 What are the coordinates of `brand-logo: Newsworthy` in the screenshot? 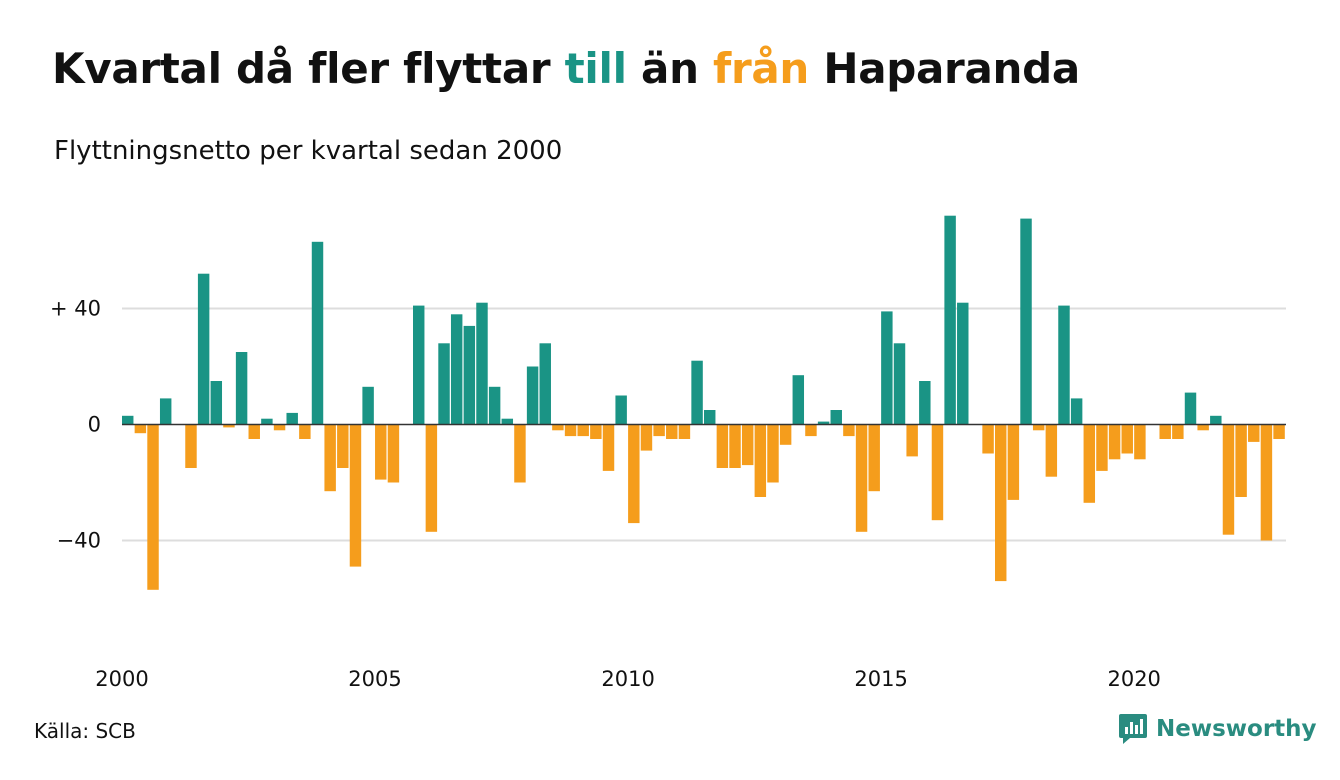 It's located at (1217, 729).